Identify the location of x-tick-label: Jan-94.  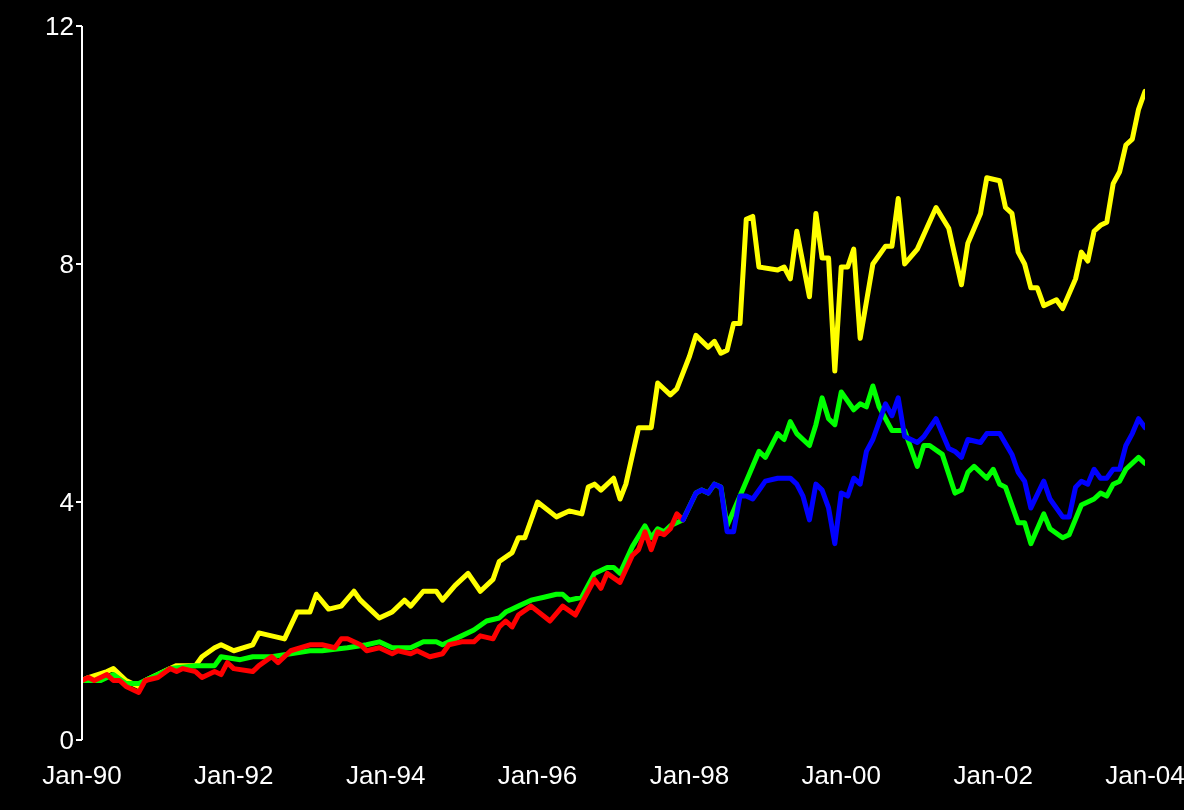
(385, 775).